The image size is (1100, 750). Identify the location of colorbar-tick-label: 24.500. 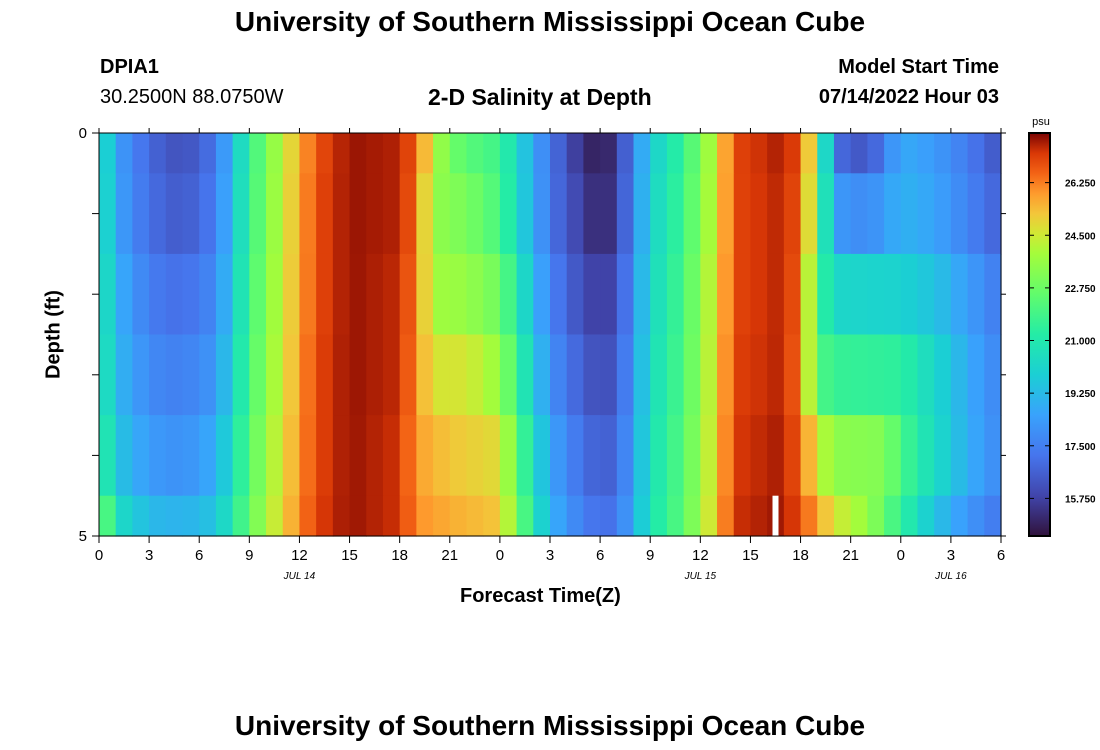
(1080, 236).